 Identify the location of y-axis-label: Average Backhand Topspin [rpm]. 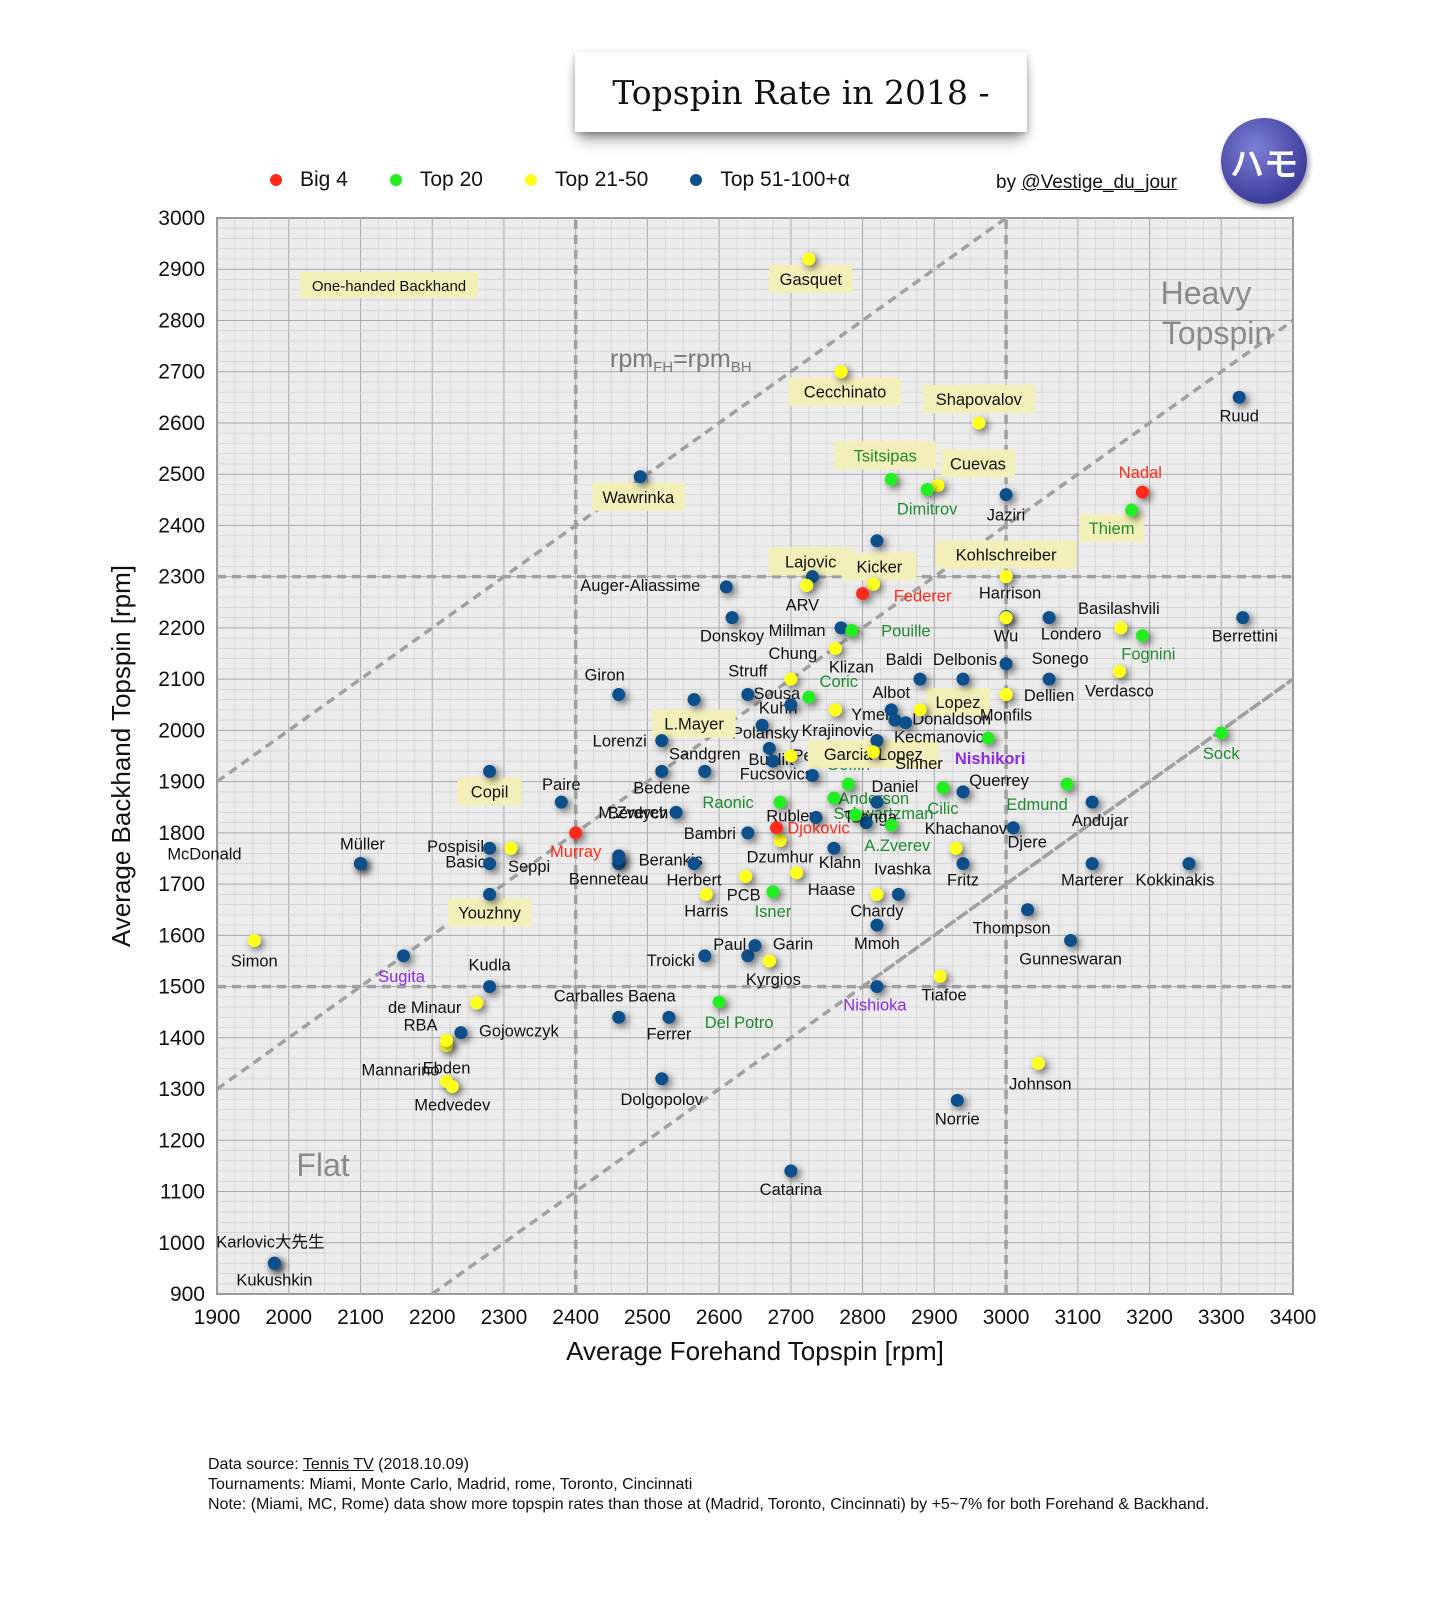
(121, 756).